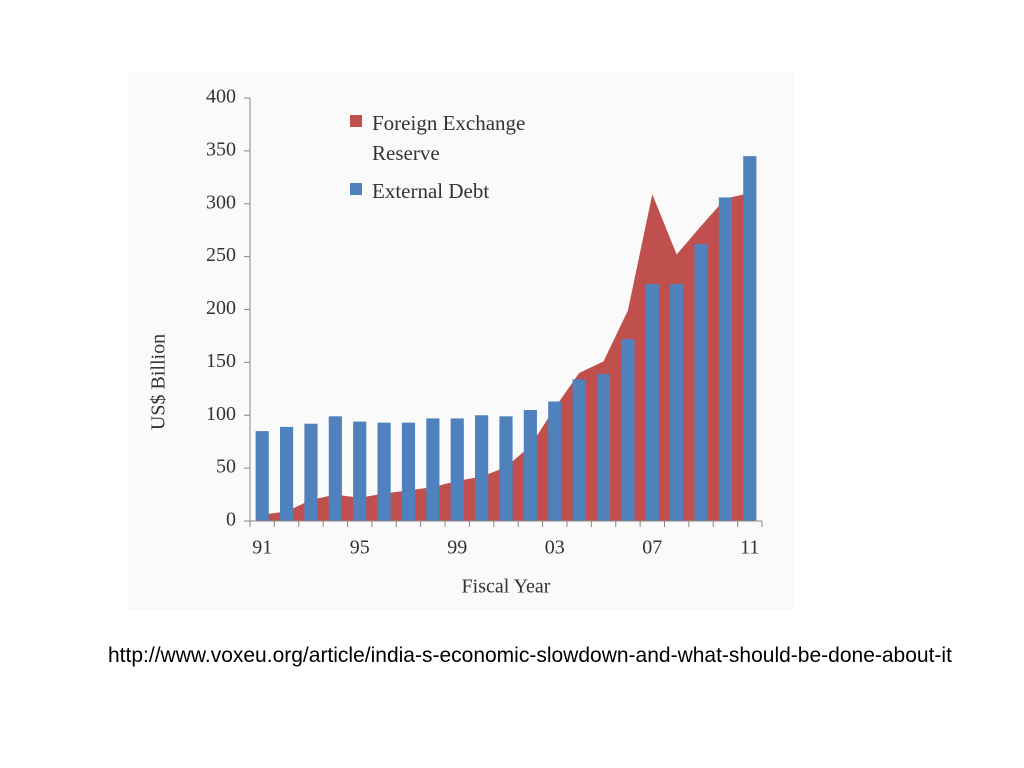  Describe the element at coordinates (457, 548) in the screenshot. I see `x-tick-label: 99` at that location.